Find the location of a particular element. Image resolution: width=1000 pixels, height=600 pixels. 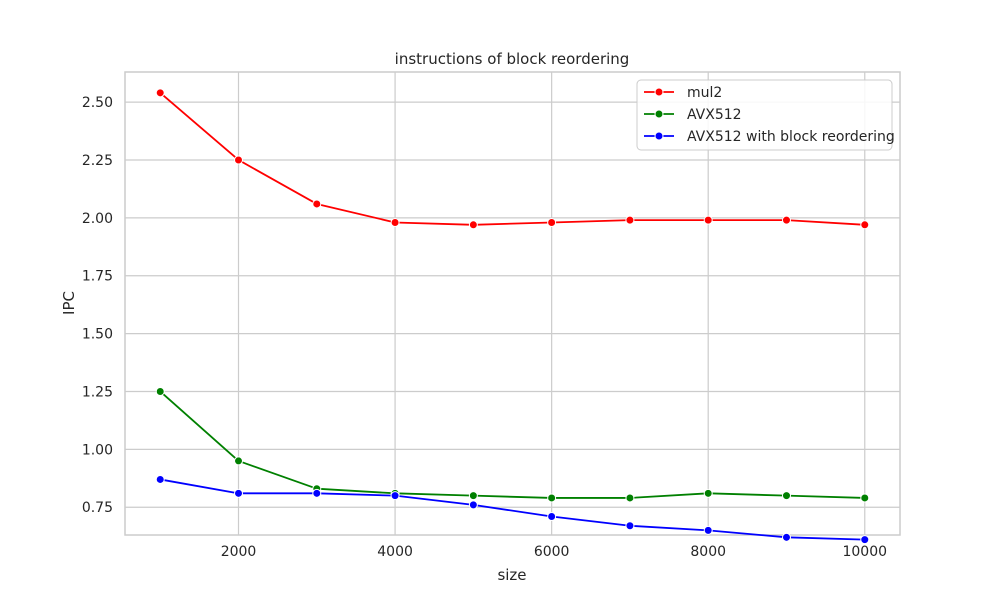

x-axis-ticks: 2000 4000 6000 8000 10000 is located at coordinates (554, 552).